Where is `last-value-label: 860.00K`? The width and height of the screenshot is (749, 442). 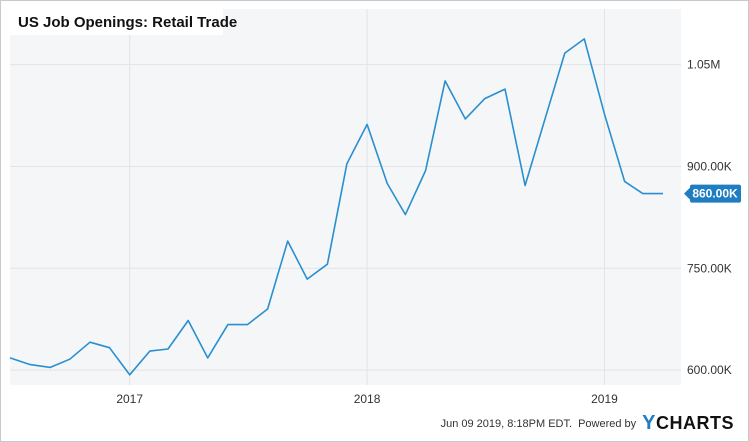
last-value-label: 860.00K is located at coordinates (715, 194).